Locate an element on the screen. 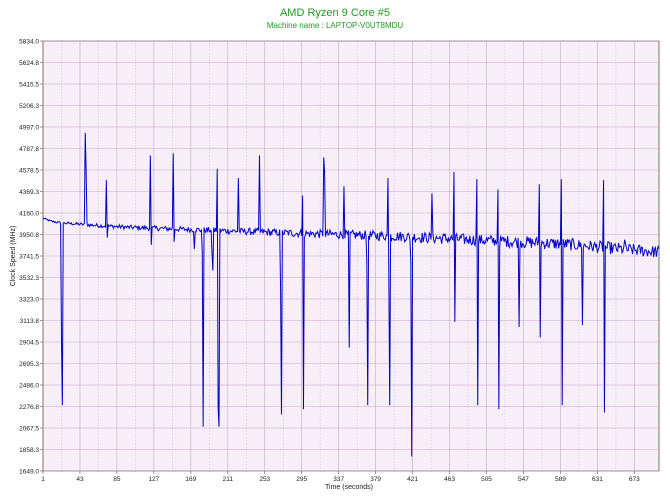 The image size is (670, 503). x-tick-label: 85 is located at coordinates (117, 479).